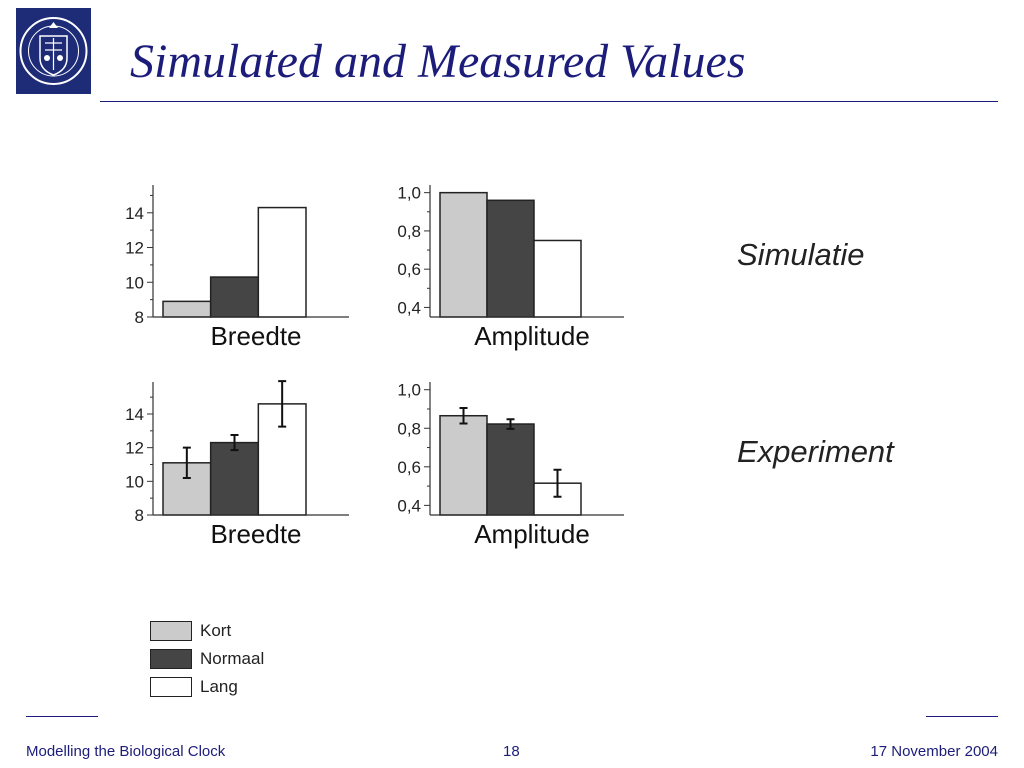  What do you see at coordinates (962, 716) in the screenshot?
I see `footer-rule-right` at bounding box center [962, 716].